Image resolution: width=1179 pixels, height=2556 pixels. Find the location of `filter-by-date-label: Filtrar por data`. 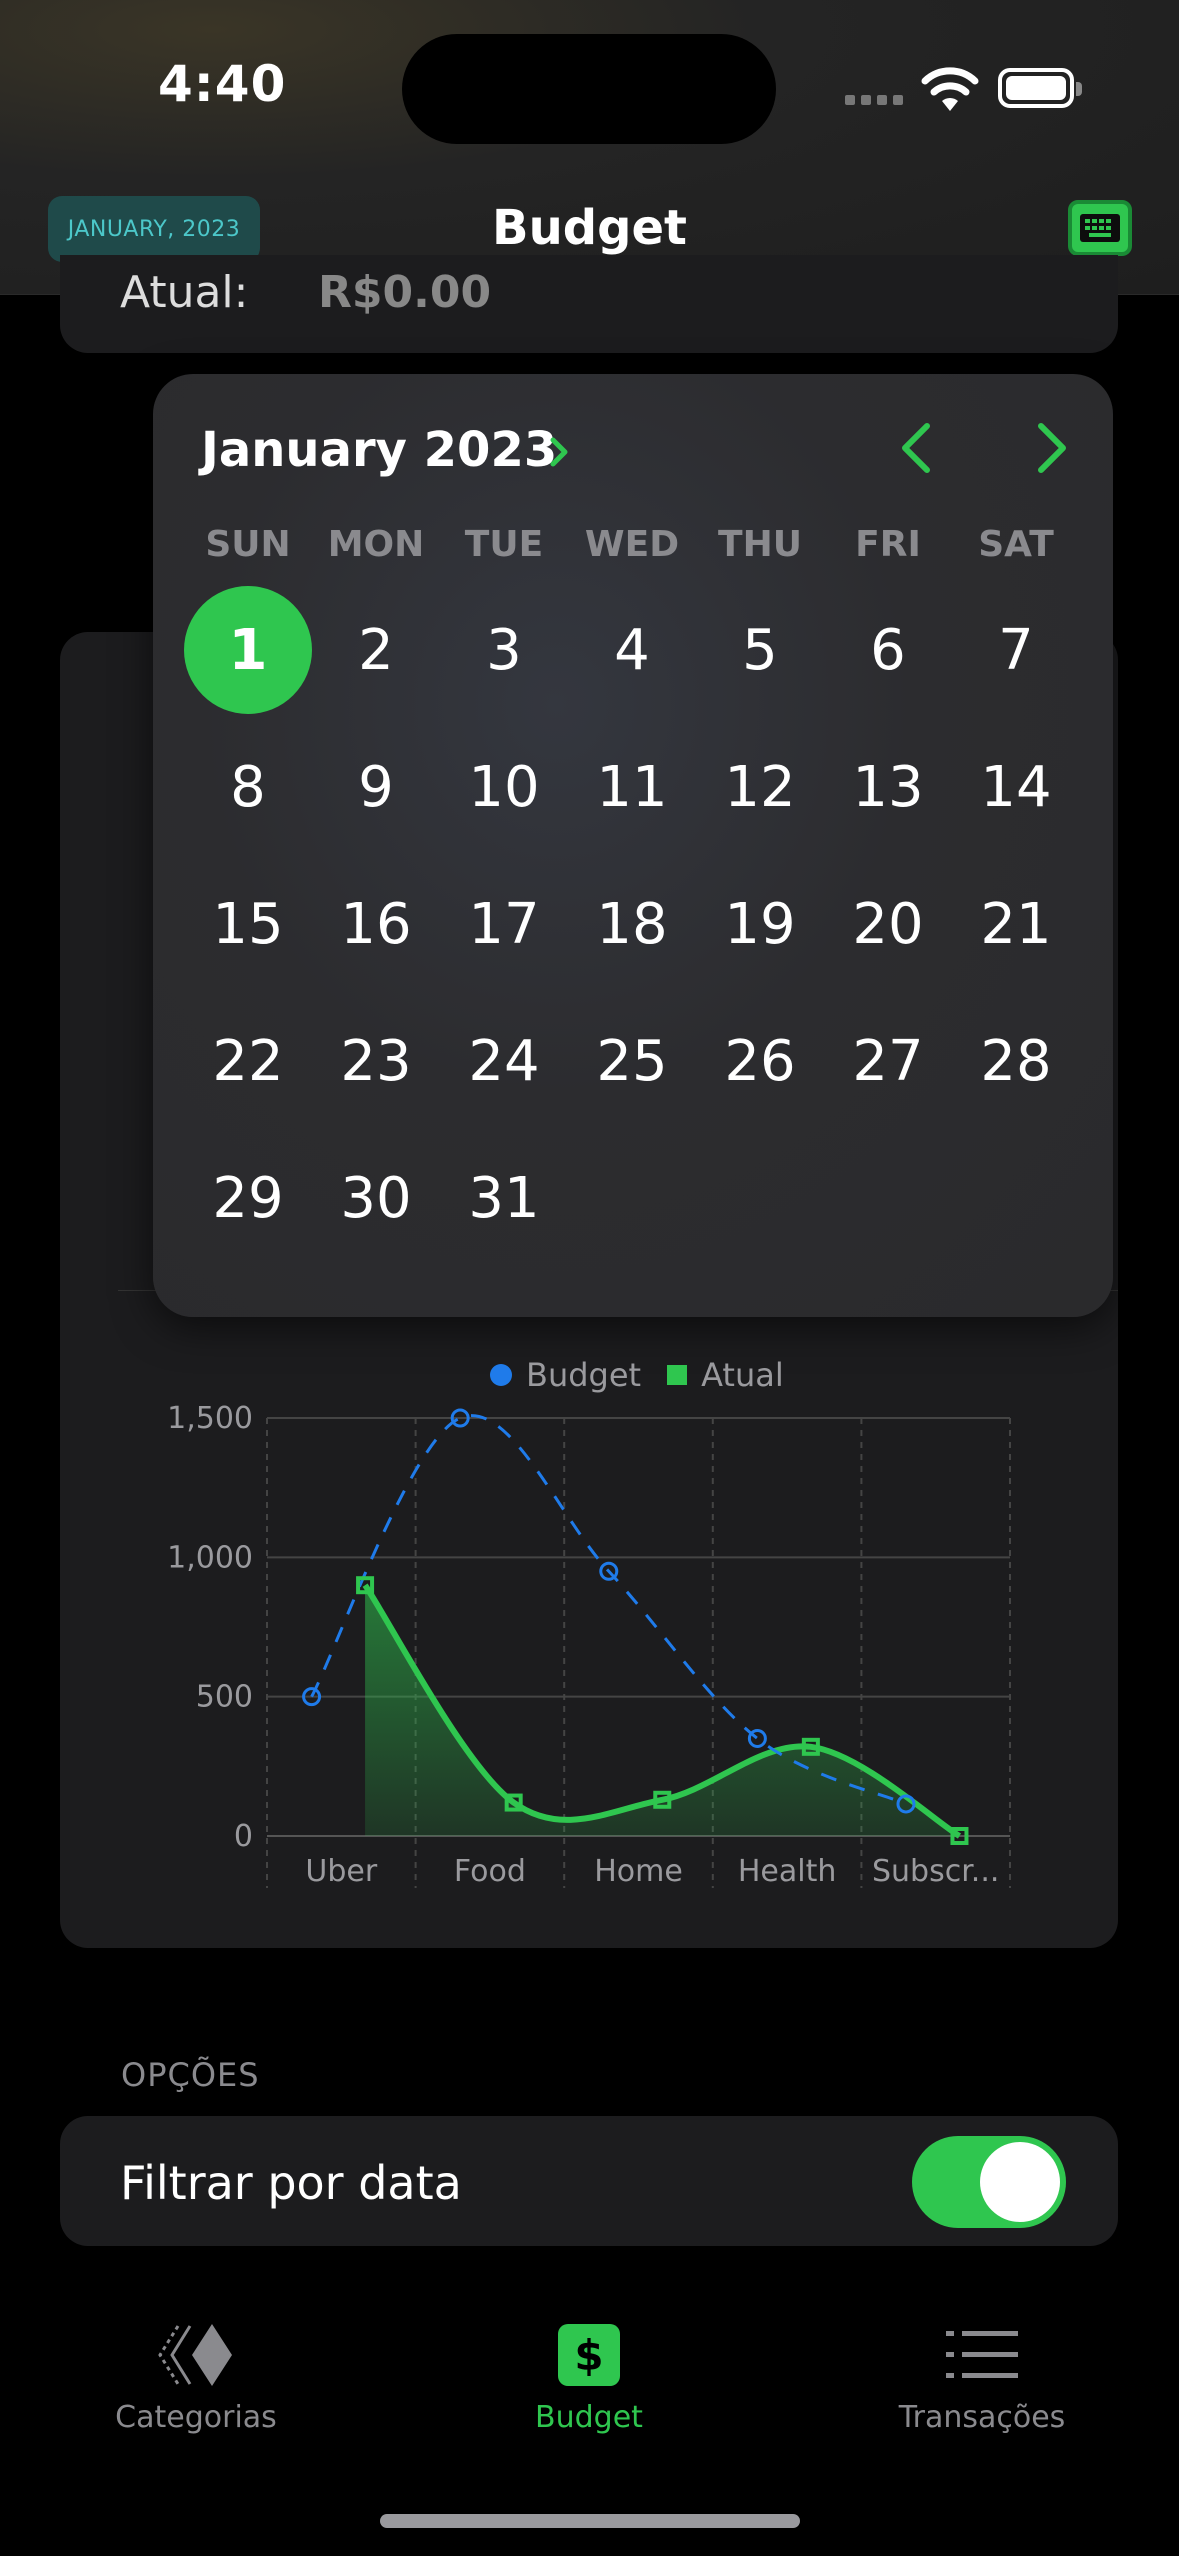

filter-by-date-label: Filtrar por data is located at coordinates (291, 2183).